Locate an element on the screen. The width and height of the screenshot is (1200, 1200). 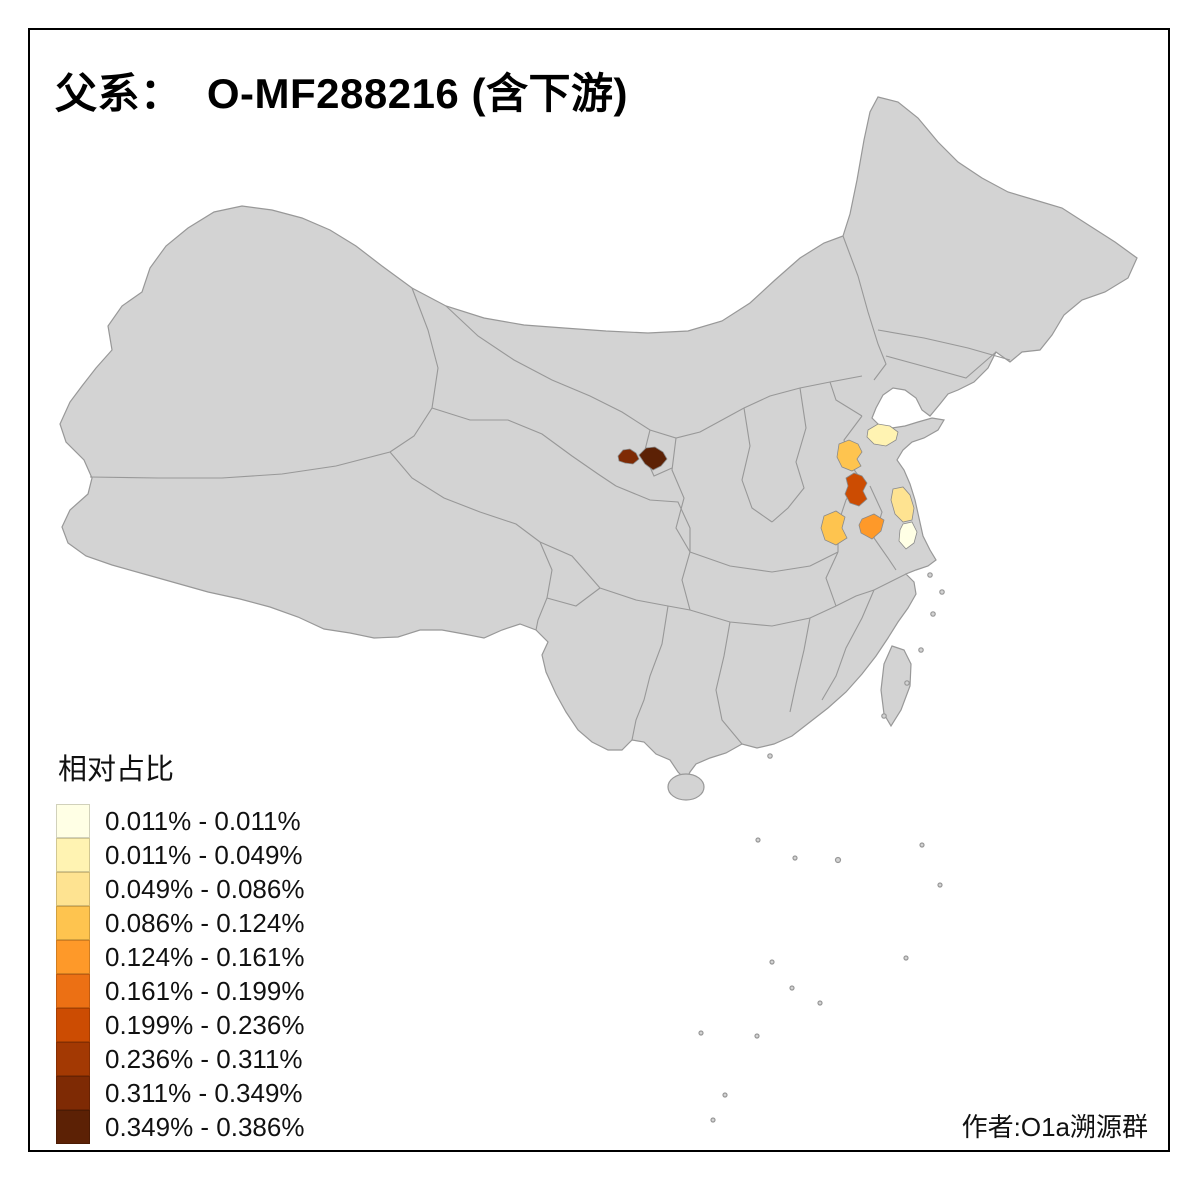
legend-item: 0.236% - 0.311% is located at coordinates (180, 1059).